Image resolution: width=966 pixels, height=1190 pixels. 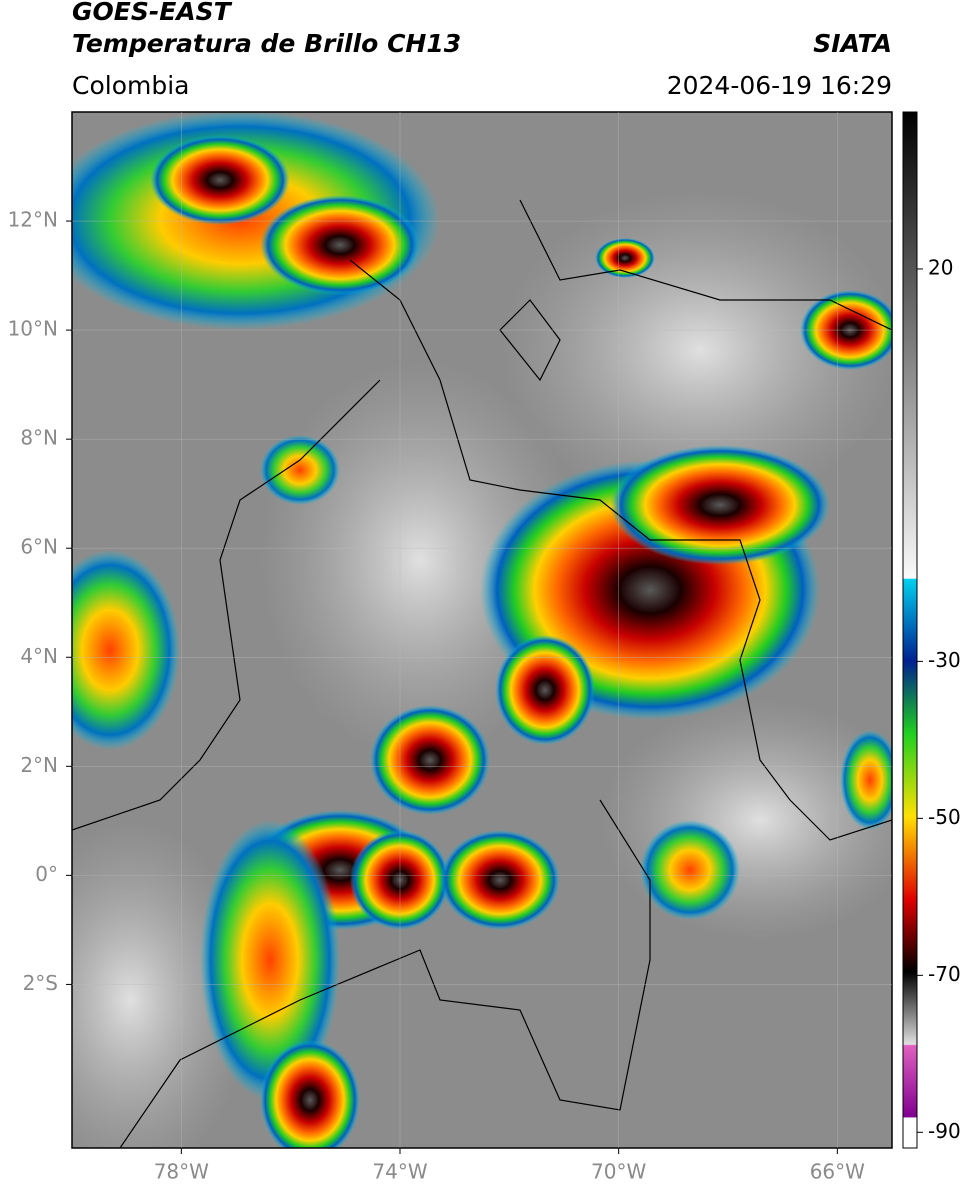 I want to click on lat-tick-label: 10°N, so click(x=33, y=329).